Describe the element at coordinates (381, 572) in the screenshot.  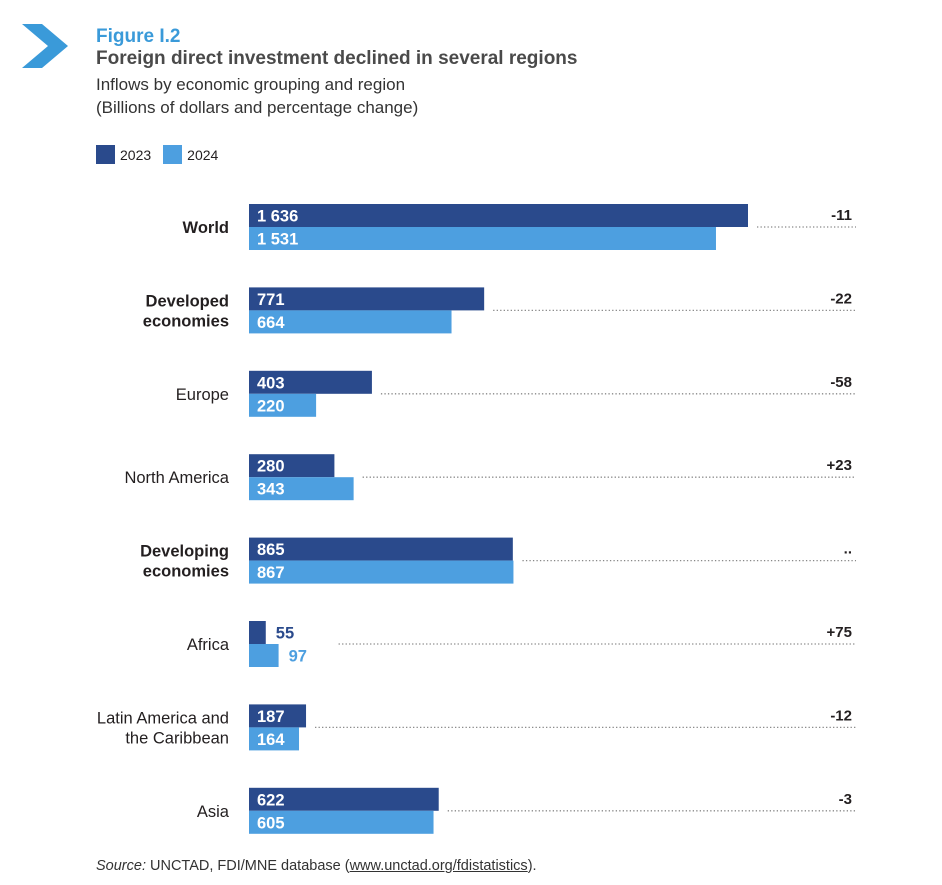
I see `bar-developing-economies-2024` at that location.